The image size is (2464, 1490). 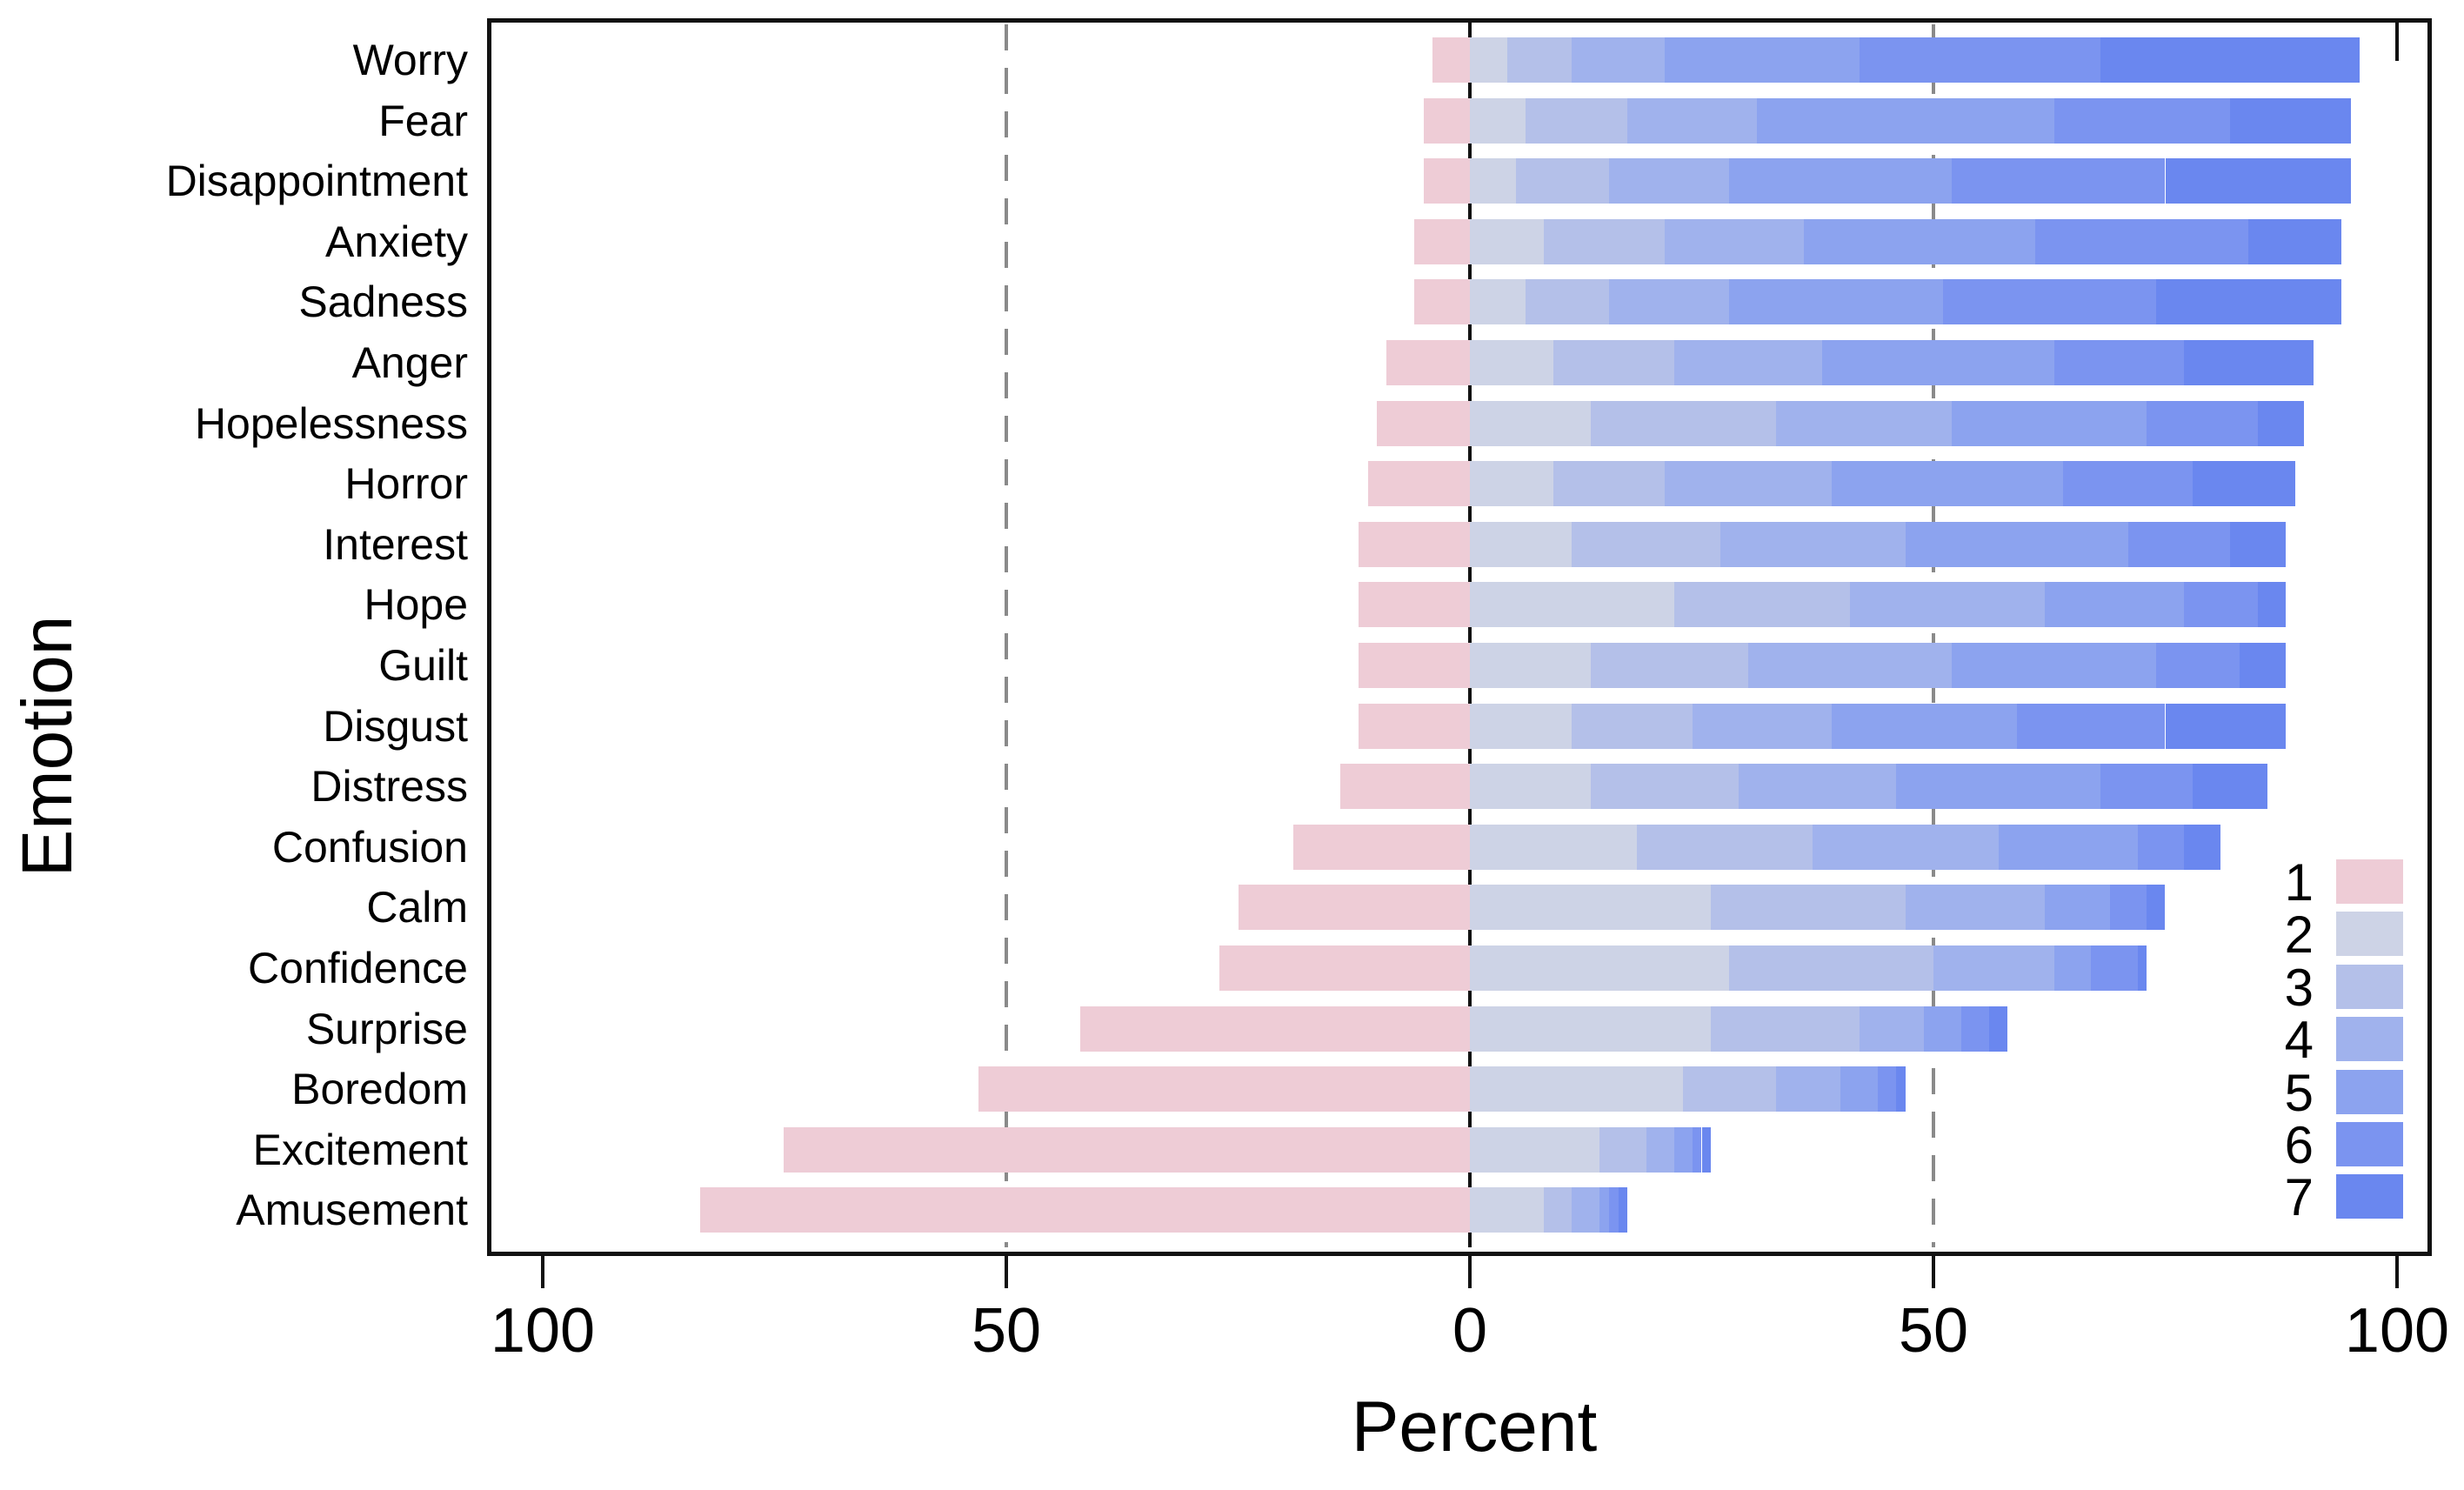 What do you see at coordinates (316, 181) in the screenshot?
I see `y-category-label: Disappointment` at bounding box center [316, 181].